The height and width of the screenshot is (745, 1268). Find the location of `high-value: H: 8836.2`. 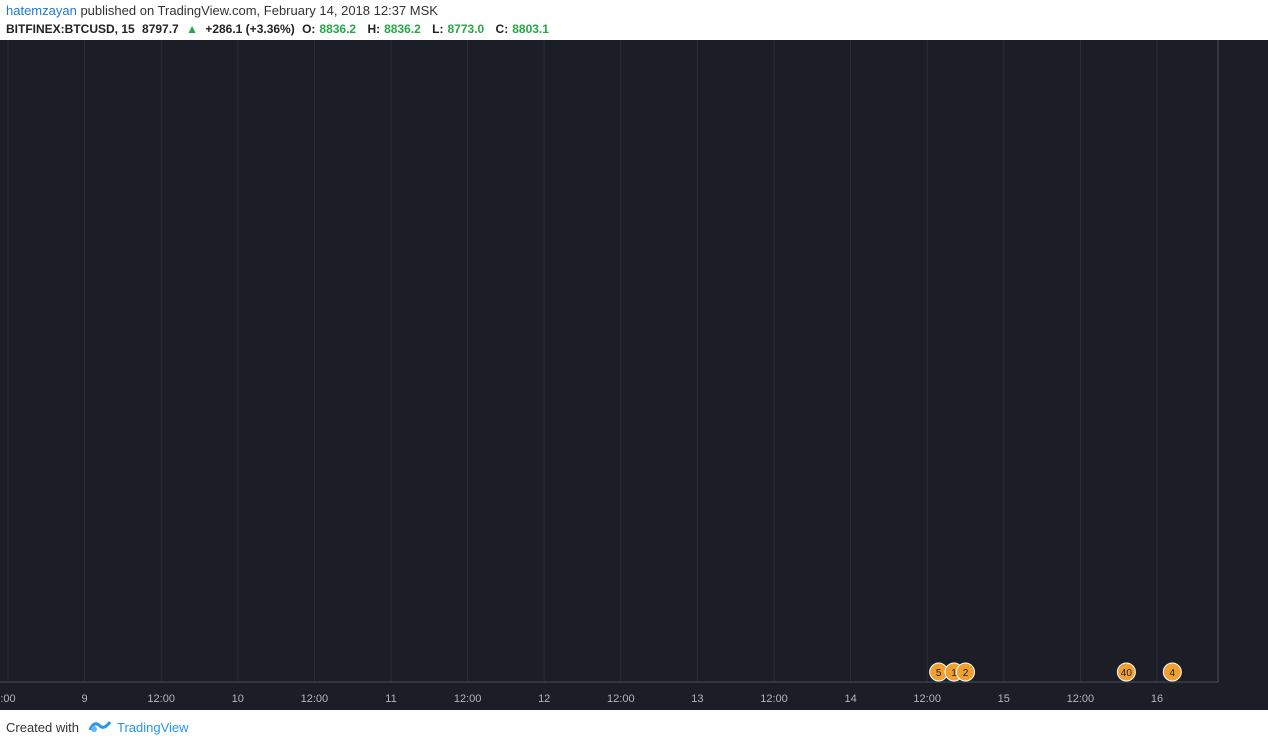

high-value: H: 8836.2 is located at coordinates (394, 29).